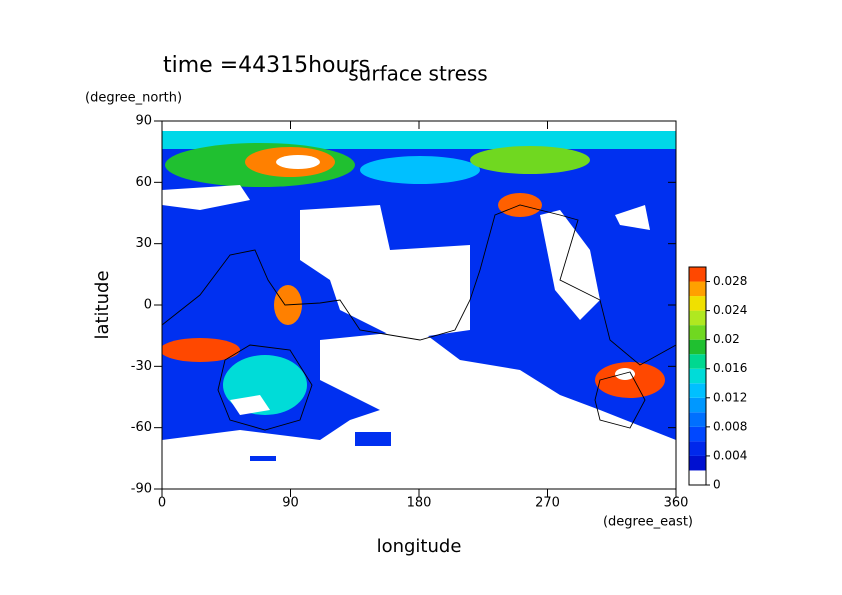  I want to click on colorbar-tick-label: 0, so click(717, 485).